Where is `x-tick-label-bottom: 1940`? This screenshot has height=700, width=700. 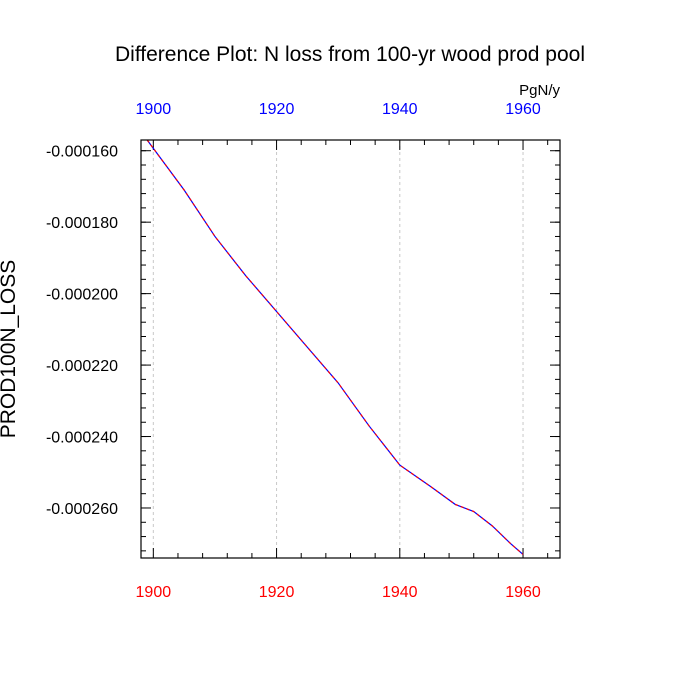
x-tick-label-bottom: 1940 is located at coordinates (400, 592).